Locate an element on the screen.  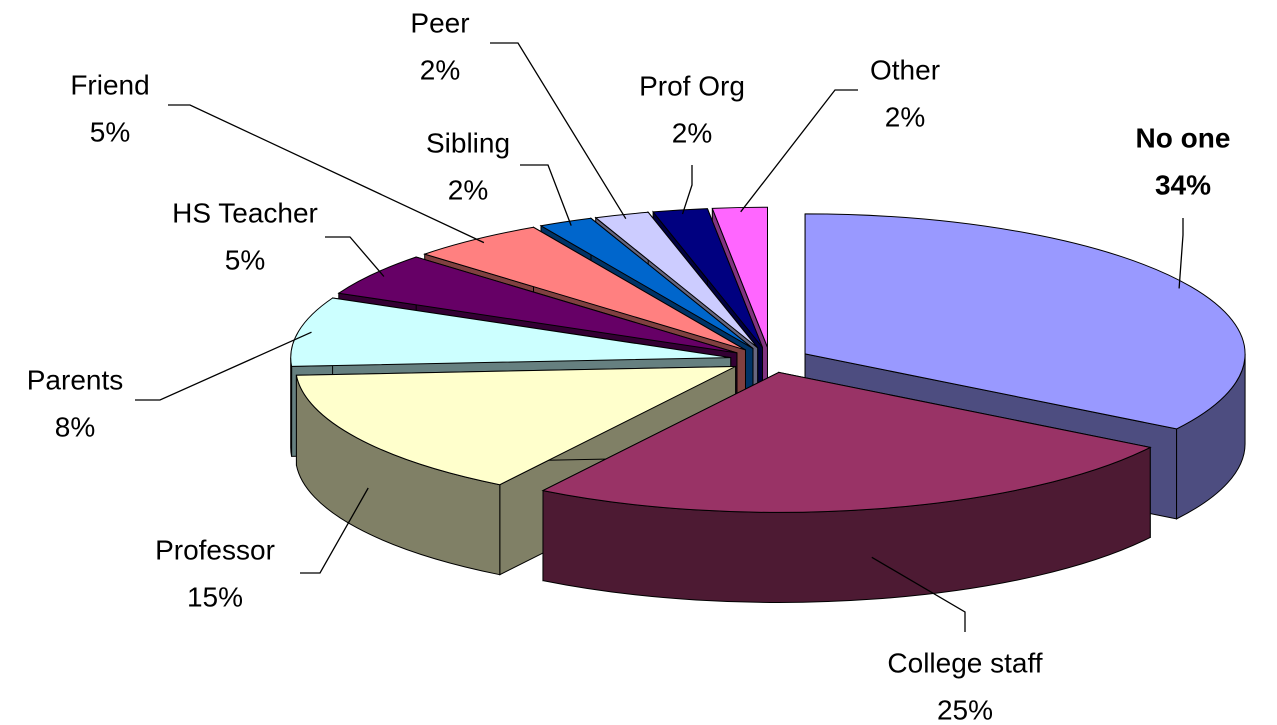
slice-label: HS Teacher is located at coordinates (245, 212).